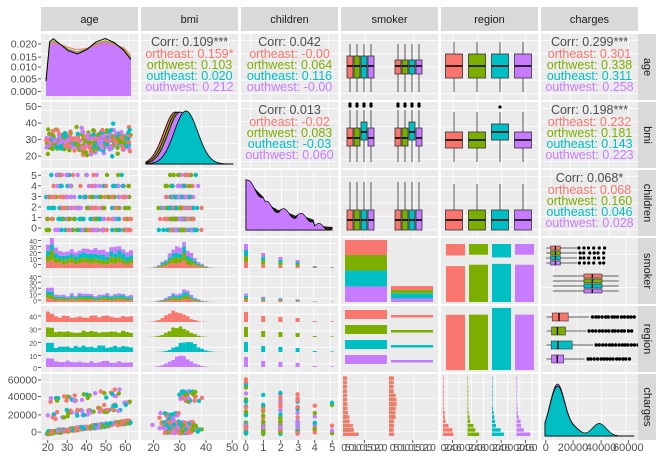 Image resolution: width=662 pixels, height=472 pixels. Describe the element at coordinates (33, 344) in the screenshot. I see `y-tick-region: 20` at that location.